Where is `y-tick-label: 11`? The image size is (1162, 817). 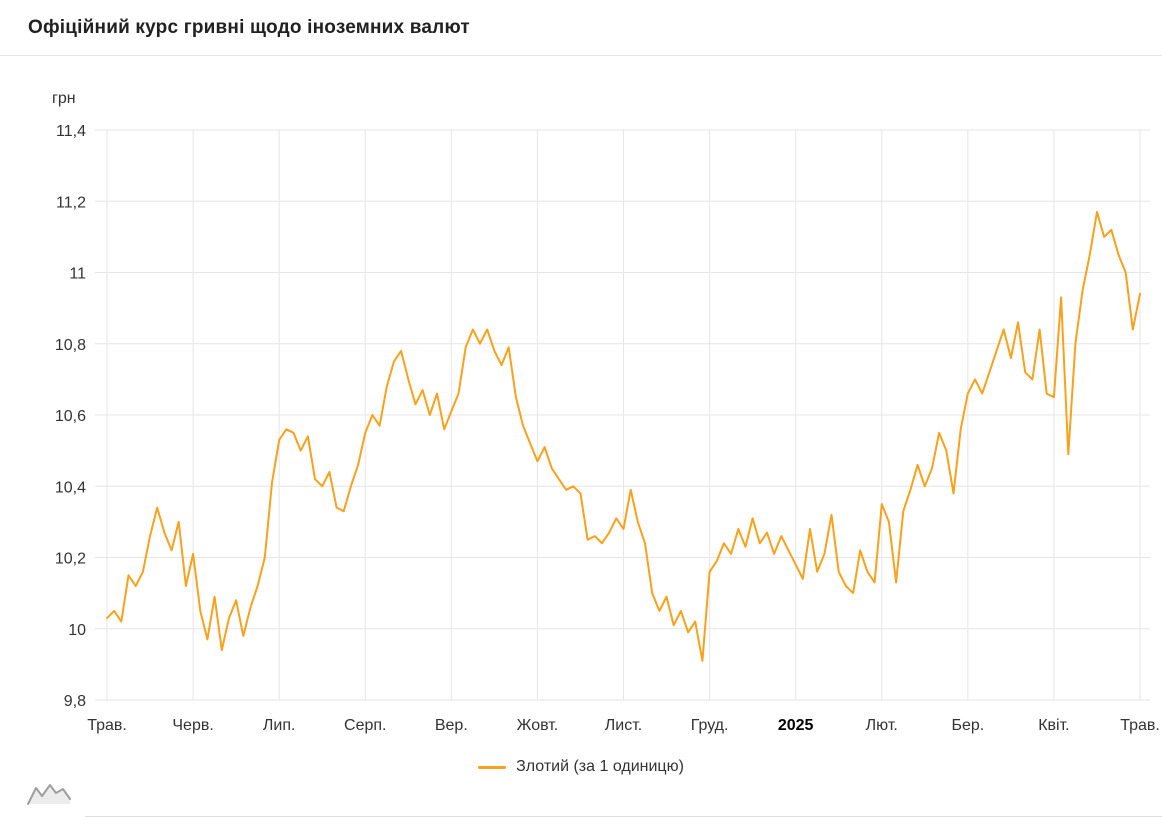 y-tick-label: 11 is located at coordinates (77, 274).